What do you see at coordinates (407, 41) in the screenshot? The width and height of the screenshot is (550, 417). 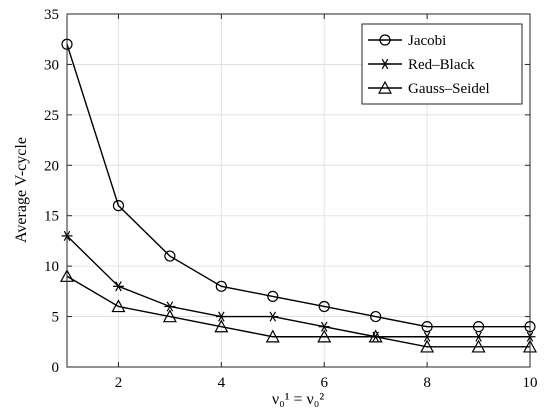 I see `legend-item-jacobi: Jacobi` at bounding box center [407, 41].